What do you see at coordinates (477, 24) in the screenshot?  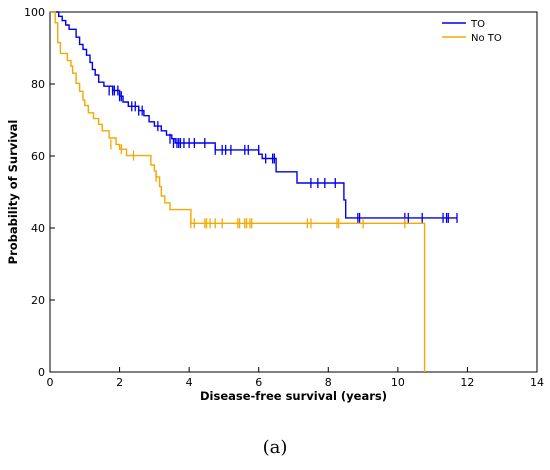 I see `legend-label: TO` at bounding box center [477, 24].